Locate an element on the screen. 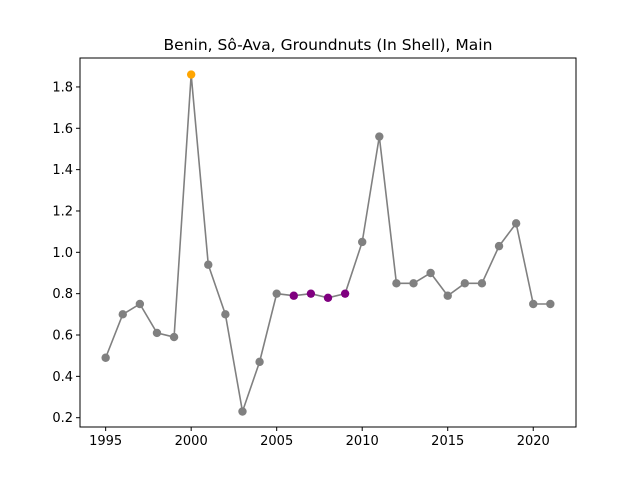 The height and width of the screenshot is (480, 640). y-tick-label: 1.6 is located at coordinates (62, 129).